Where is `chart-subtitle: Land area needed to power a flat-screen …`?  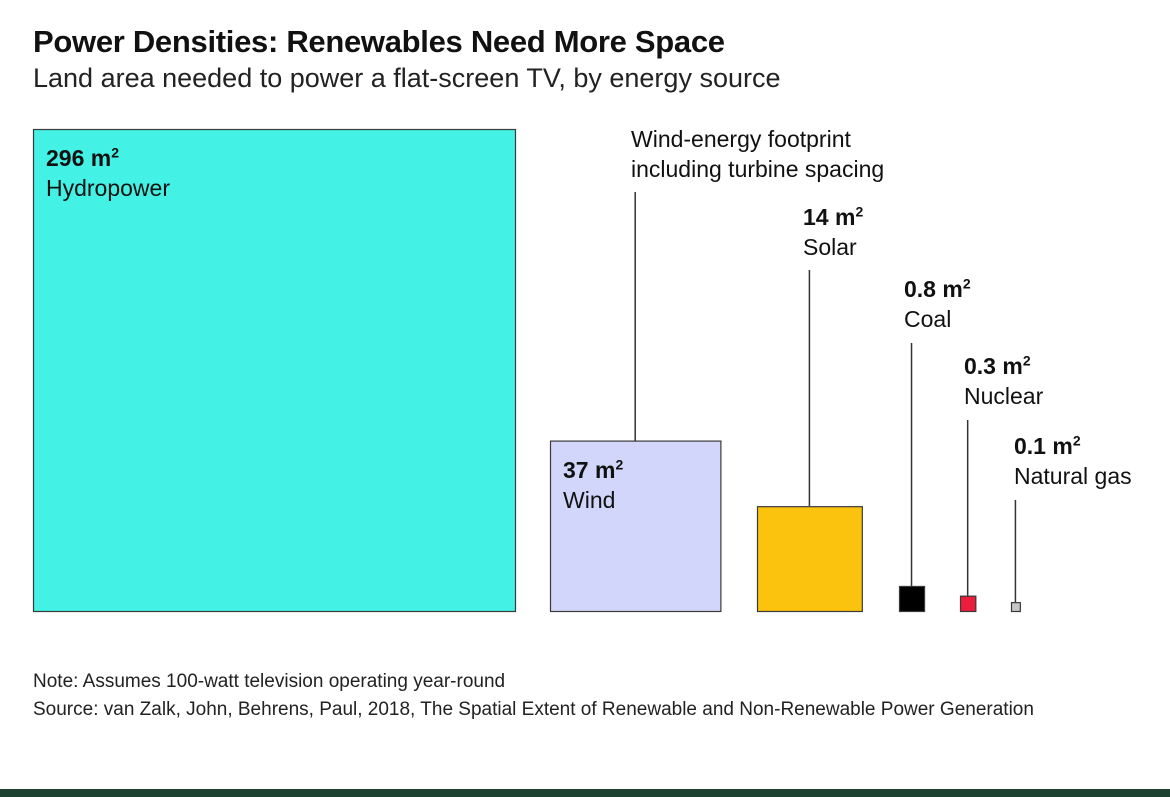
chart-subtitle: Land area needed to power a flat-screen … is located at coordinates (407, 78).